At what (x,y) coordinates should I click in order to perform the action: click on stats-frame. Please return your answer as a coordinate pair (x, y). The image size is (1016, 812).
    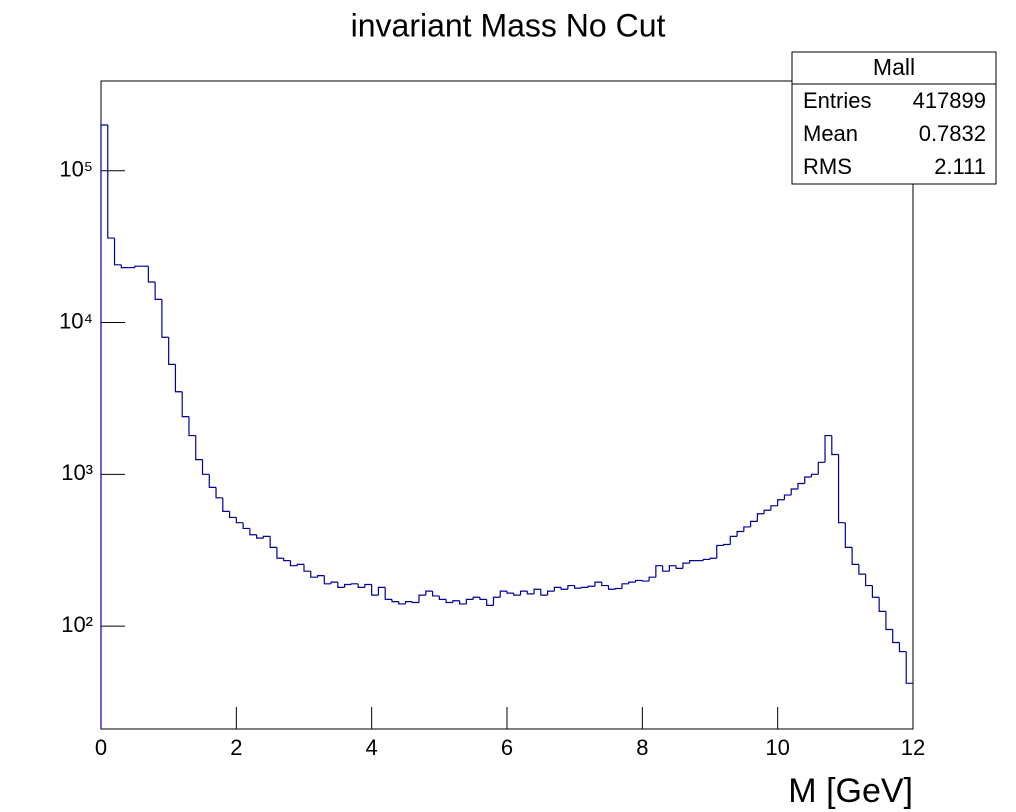
    Looking at the image, I should click on (894, 118).